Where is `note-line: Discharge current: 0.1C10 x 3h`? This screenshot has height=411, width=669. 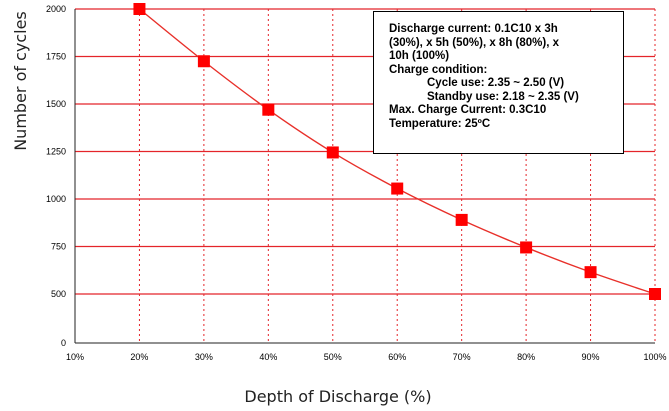
note-line: Discharge current: 0.1C10 x 3h is located at coordinates (473, 29).